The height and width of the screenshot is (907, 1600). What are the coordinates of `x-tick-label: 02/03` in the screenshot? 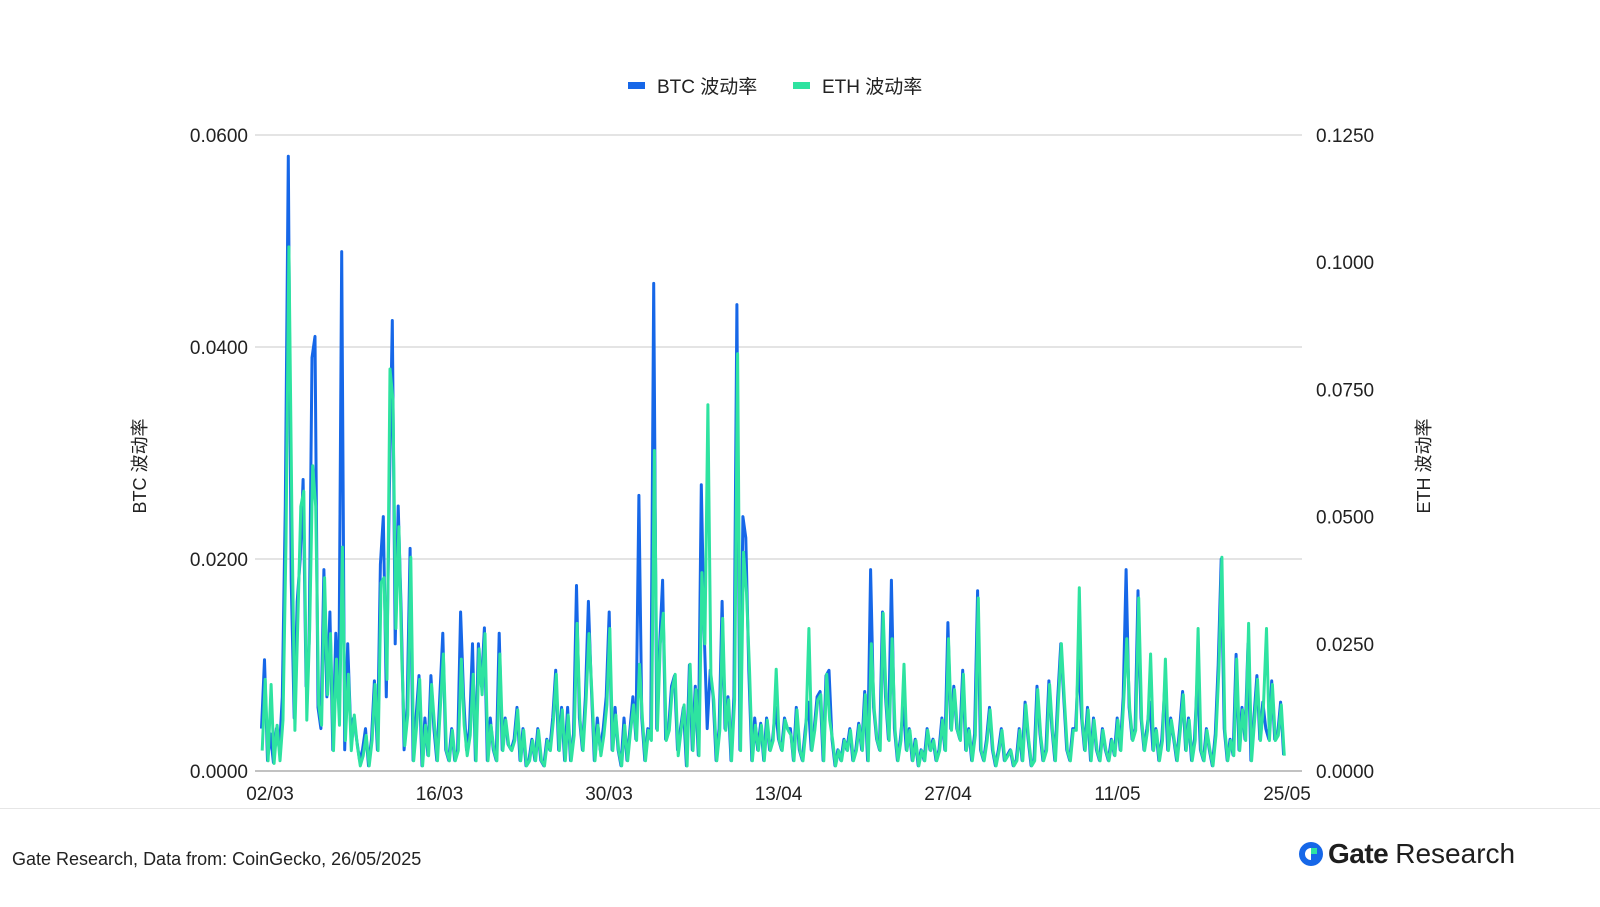 It's located at (270, 794).